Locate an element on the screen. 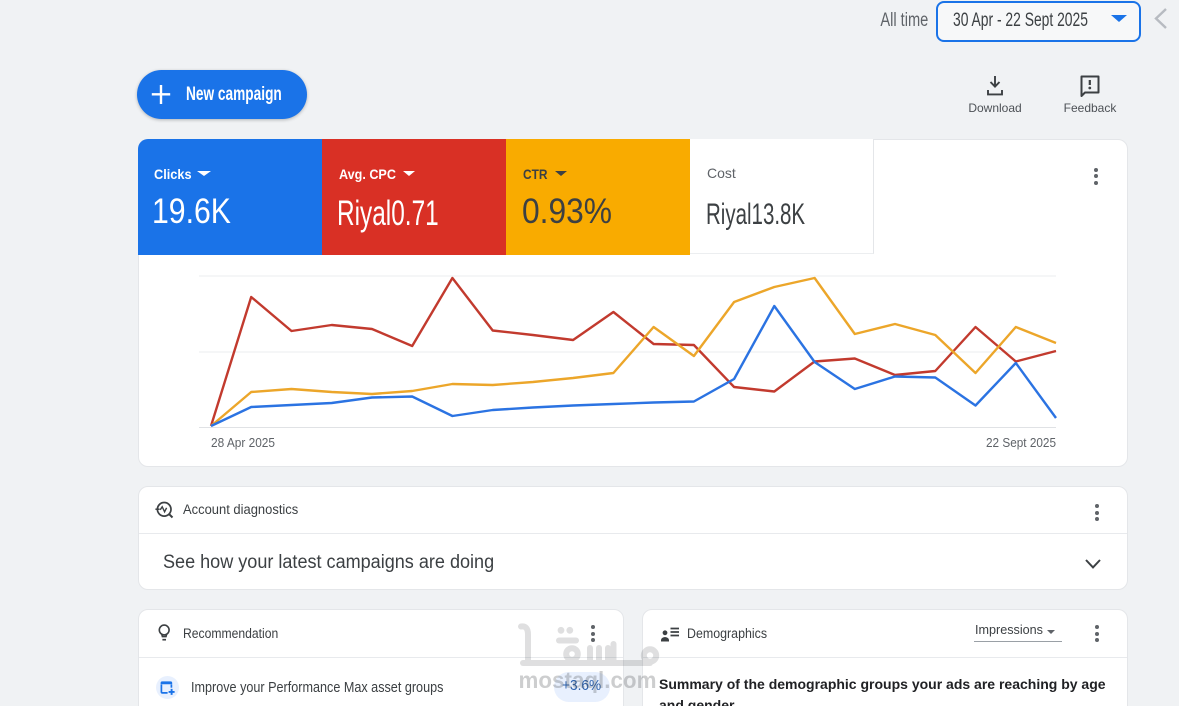 The image size is (1179, 706). svg-text: 28 Apr 2025 is located at coordinates (243, 443).